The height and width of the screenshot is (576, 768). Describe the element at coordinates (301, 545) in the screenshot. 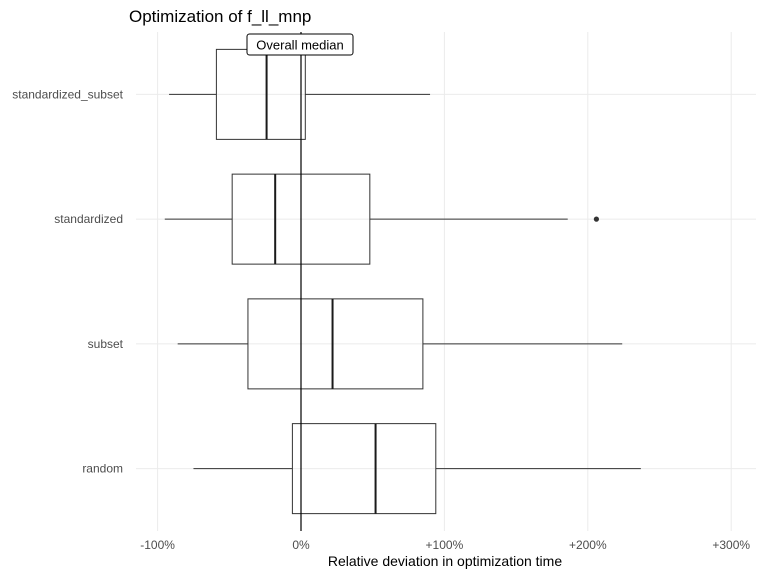

I see `x-tick-label: 0%` at that location.